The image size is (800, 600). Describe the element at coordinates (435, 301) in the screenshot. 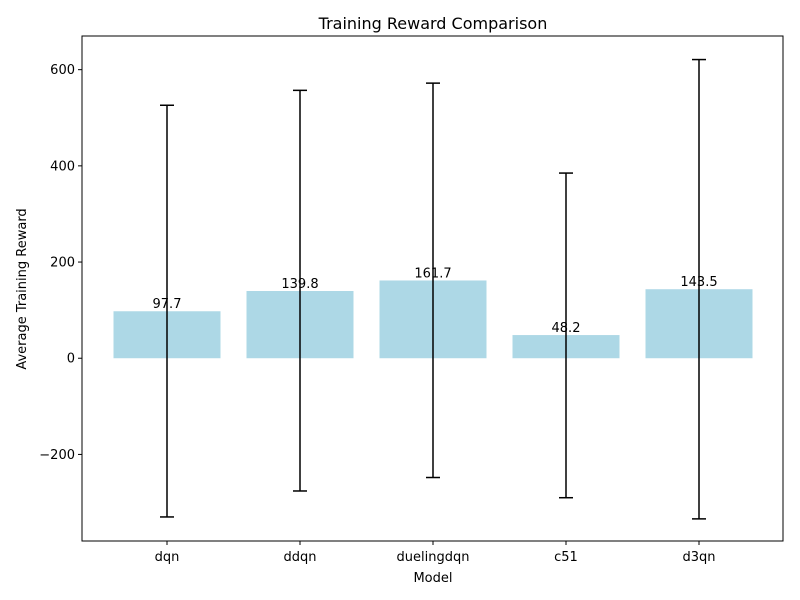

I see `data-labels-group: 97.7 139.8 161.7 48.2 143.5` at that location.